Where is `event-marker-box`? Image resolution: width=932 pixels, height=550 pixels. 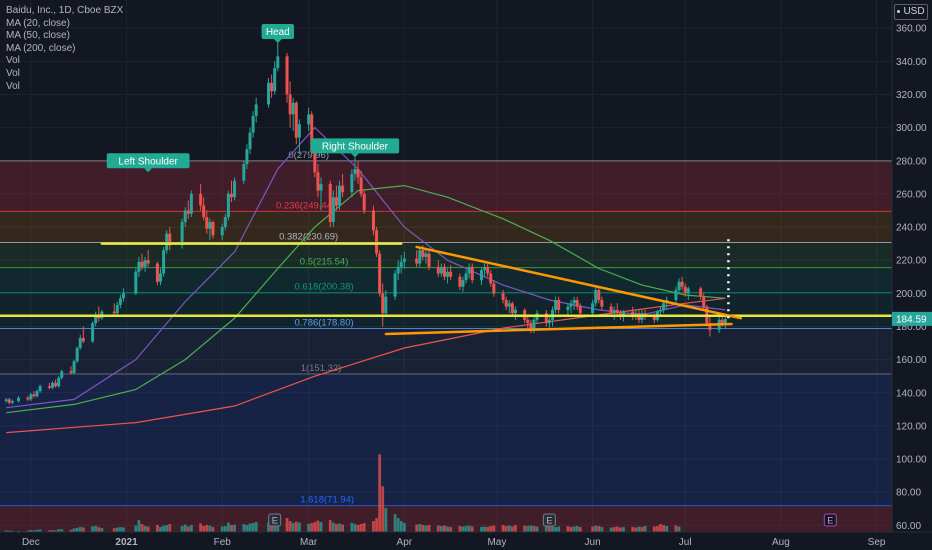
event-marker-box is located at coordinates (549, 520).